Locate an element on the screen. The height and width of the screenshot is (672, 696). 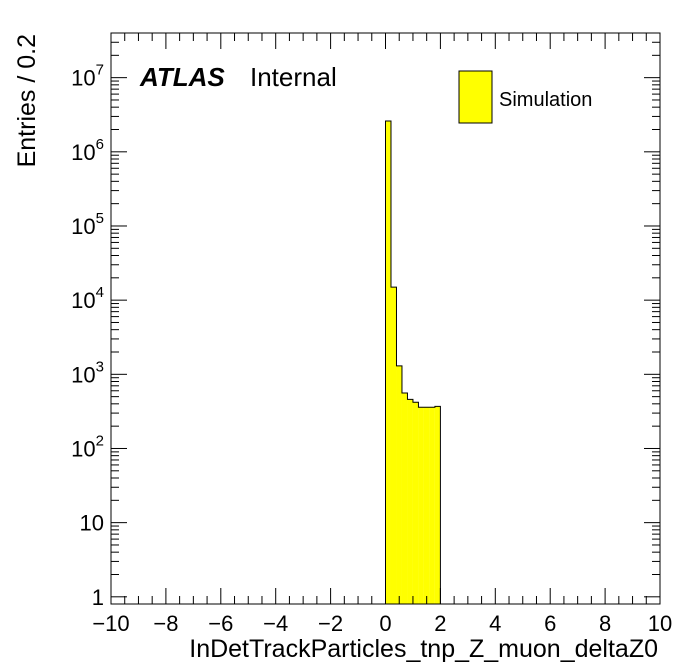
y-tick-label: 1 is located at coordinates (98, 597).